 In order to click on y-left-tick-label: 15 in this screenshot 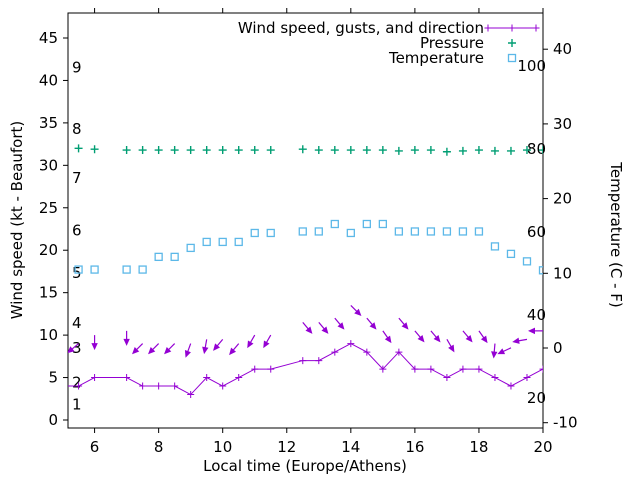, I will do `click(48, 293)`.